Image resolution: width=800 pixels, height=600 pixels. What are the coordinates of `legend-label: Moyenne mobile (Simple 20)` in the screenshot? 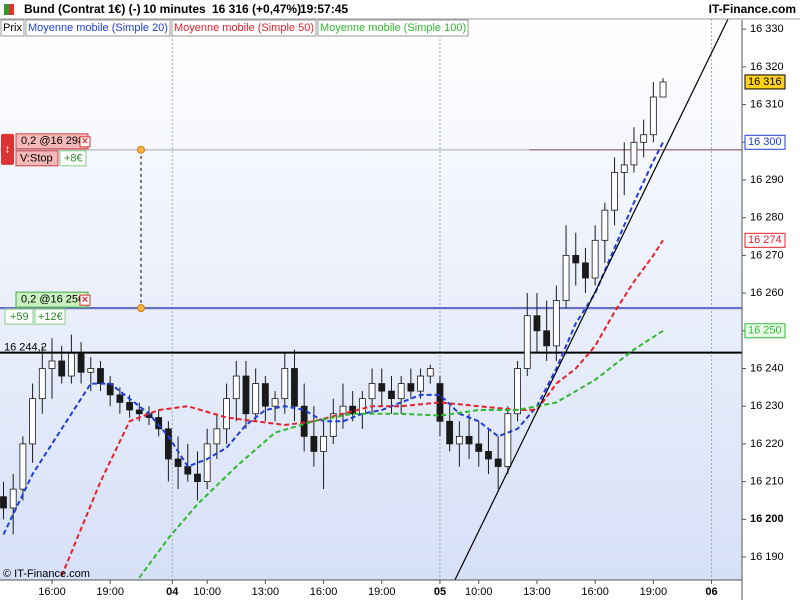 It's located at (98, 28).